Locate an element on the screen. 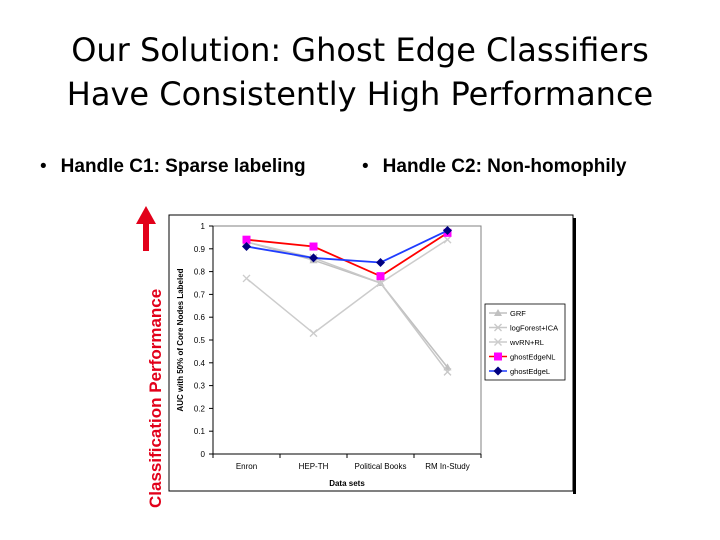 This screenshot has width=720, height=540. series-line-wvrn-rl is located at coordinates (347, 287).